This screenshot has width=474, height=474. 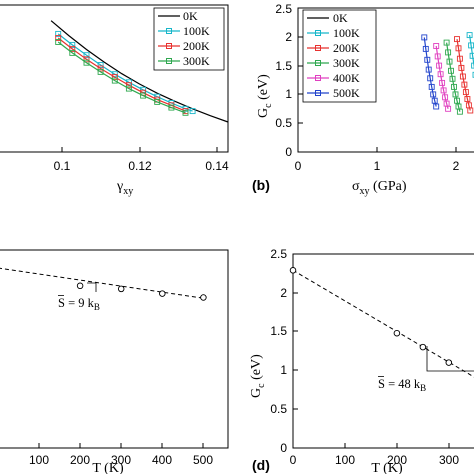 What do you see at coordinates (261, 465) in the screenshot?
I see `panel-d-tag: (d)` at bounding box center [261, 465].